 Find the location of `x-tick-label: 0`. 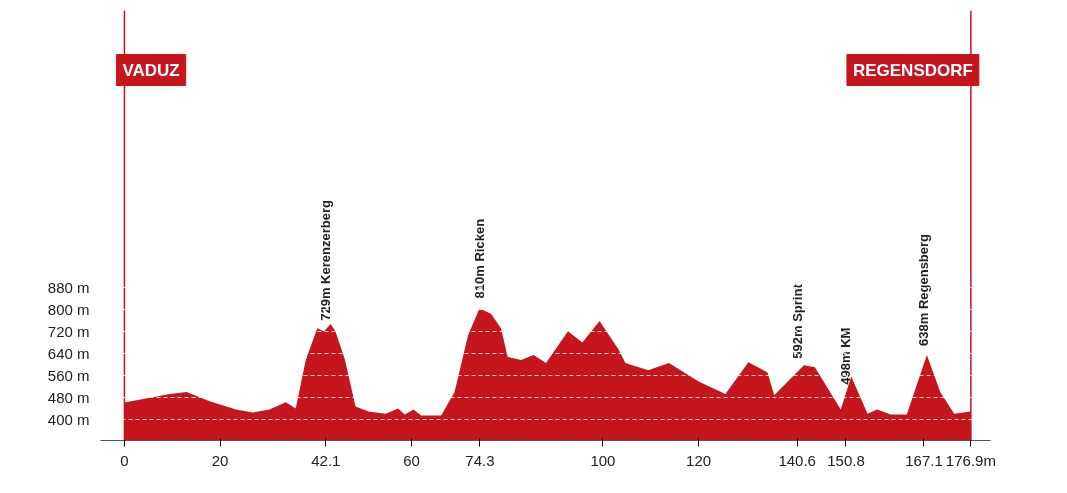

x-tick-label: 0 is located at coordinates (124, 460).